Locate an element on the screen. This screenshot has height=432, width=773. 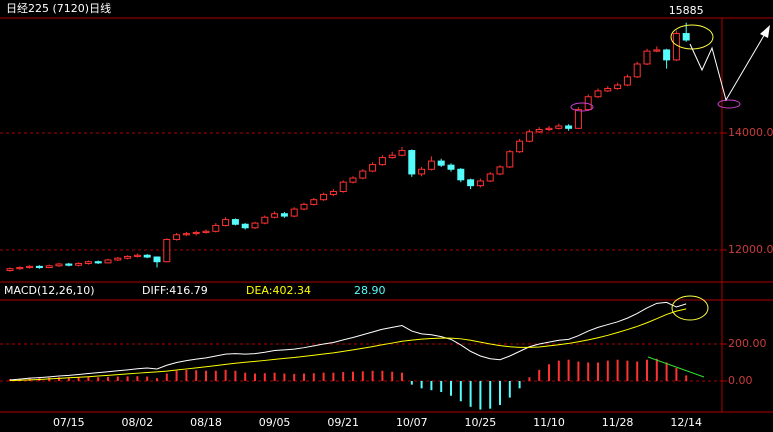
y-tick-label: 200.00 is located at coordinates (747, 343).